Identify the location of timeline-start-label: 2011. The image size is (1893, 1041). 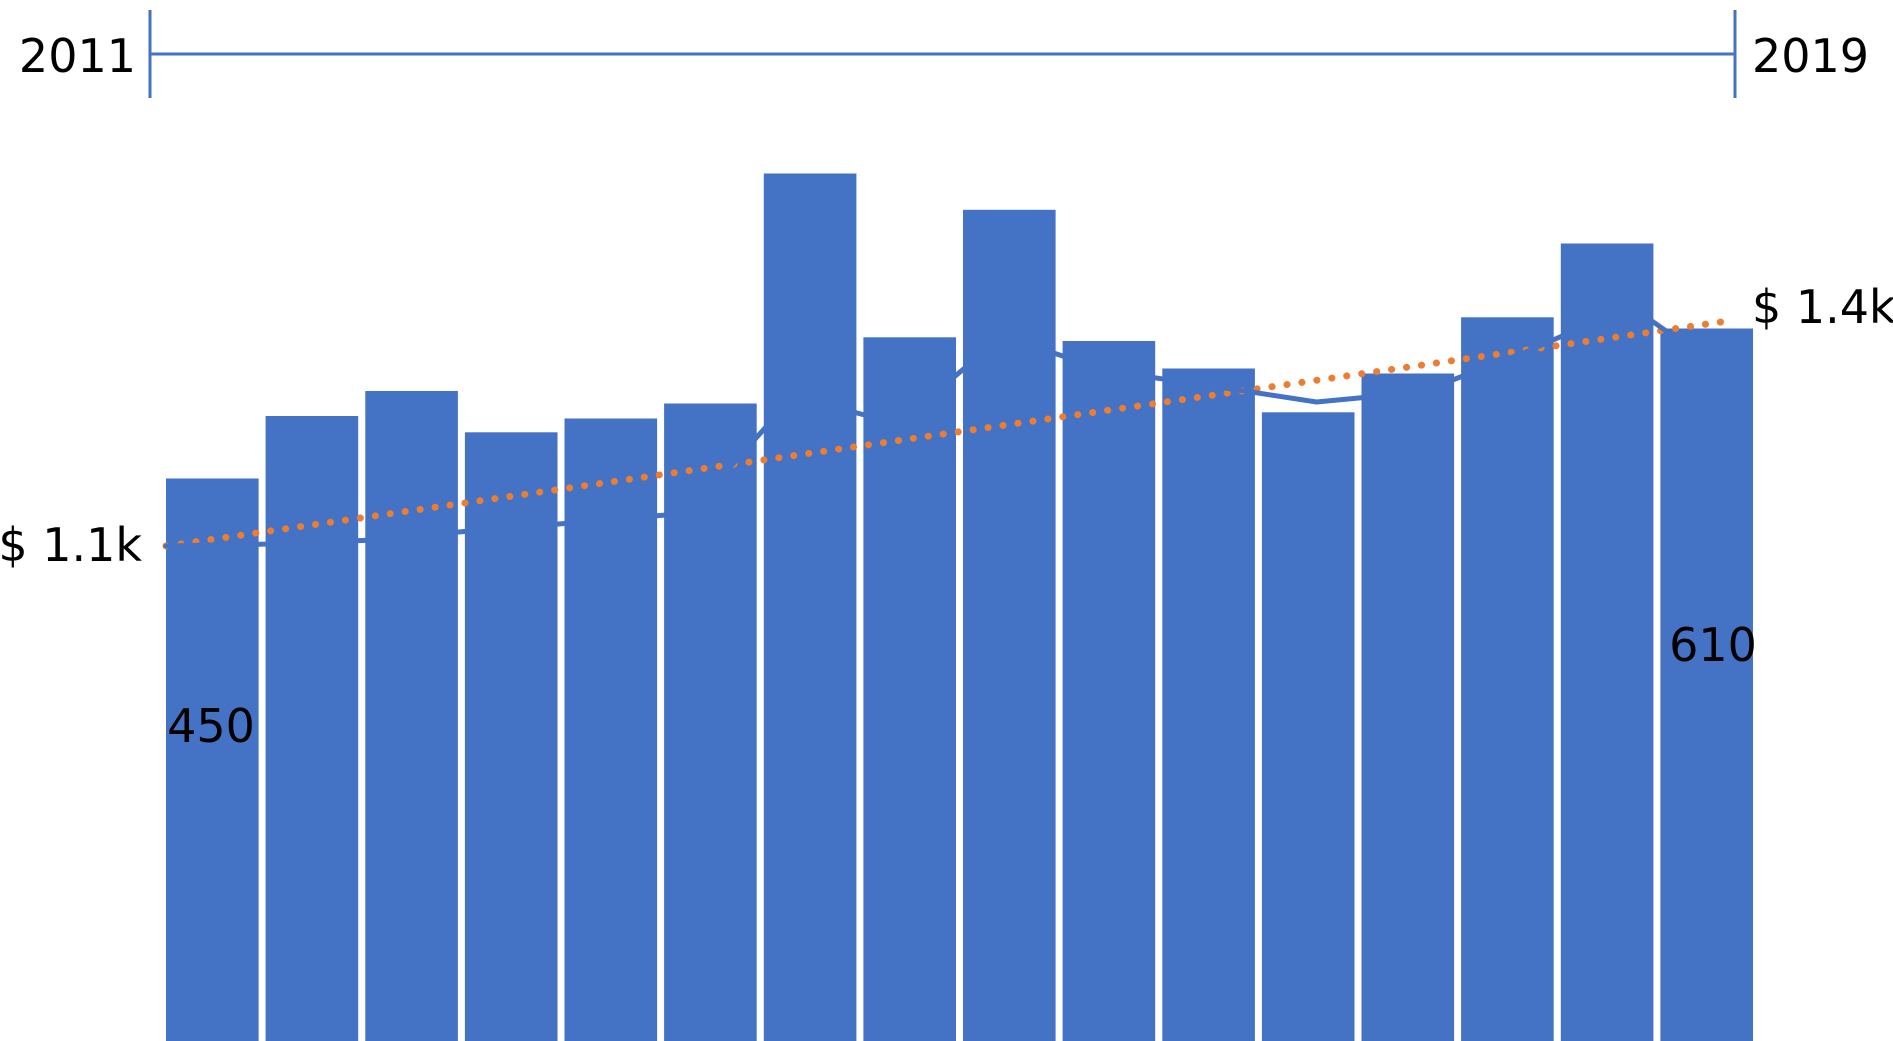
(77, 56).